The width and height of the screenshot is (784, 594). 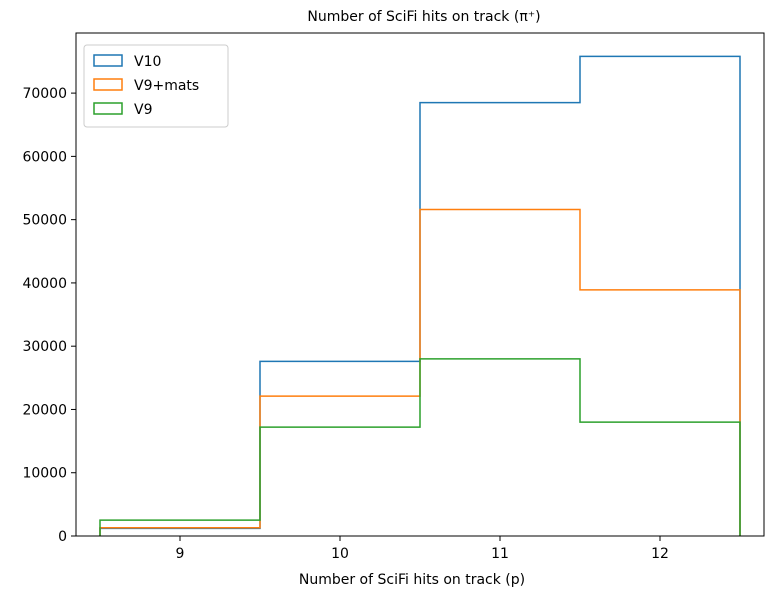 What do you see at coordinates (108, 84) in the screenshot?
I see `legend-swatch-v9-mats` at bounding box center [108, 84].